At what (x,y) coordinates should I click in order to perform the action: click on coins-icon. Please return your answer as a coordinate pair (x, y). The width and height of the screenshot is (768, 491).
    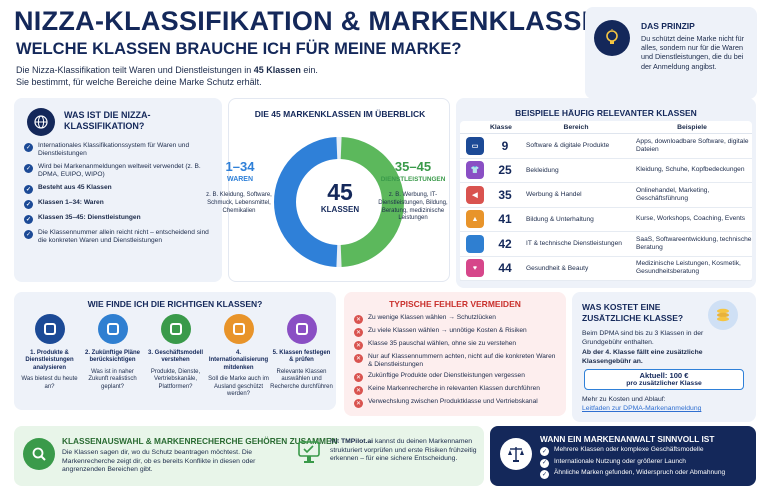
    Looking at the image, I should click on (723, 315).